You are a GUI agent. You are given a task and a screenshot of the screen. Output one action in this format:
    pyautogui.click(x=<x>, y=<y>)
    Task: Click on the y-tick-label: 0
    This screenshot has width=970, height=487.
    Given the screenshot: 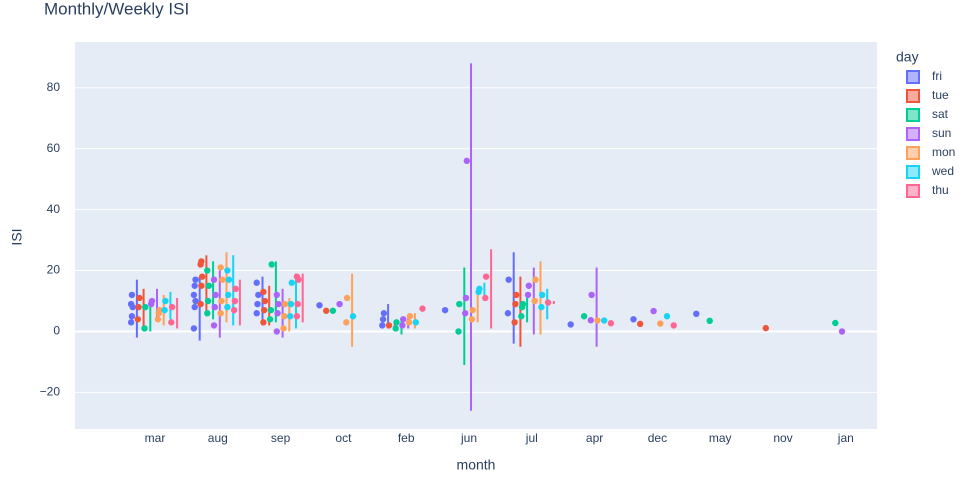 What is the action you would take?
    pyautogui.click(x=56, y=331)
    